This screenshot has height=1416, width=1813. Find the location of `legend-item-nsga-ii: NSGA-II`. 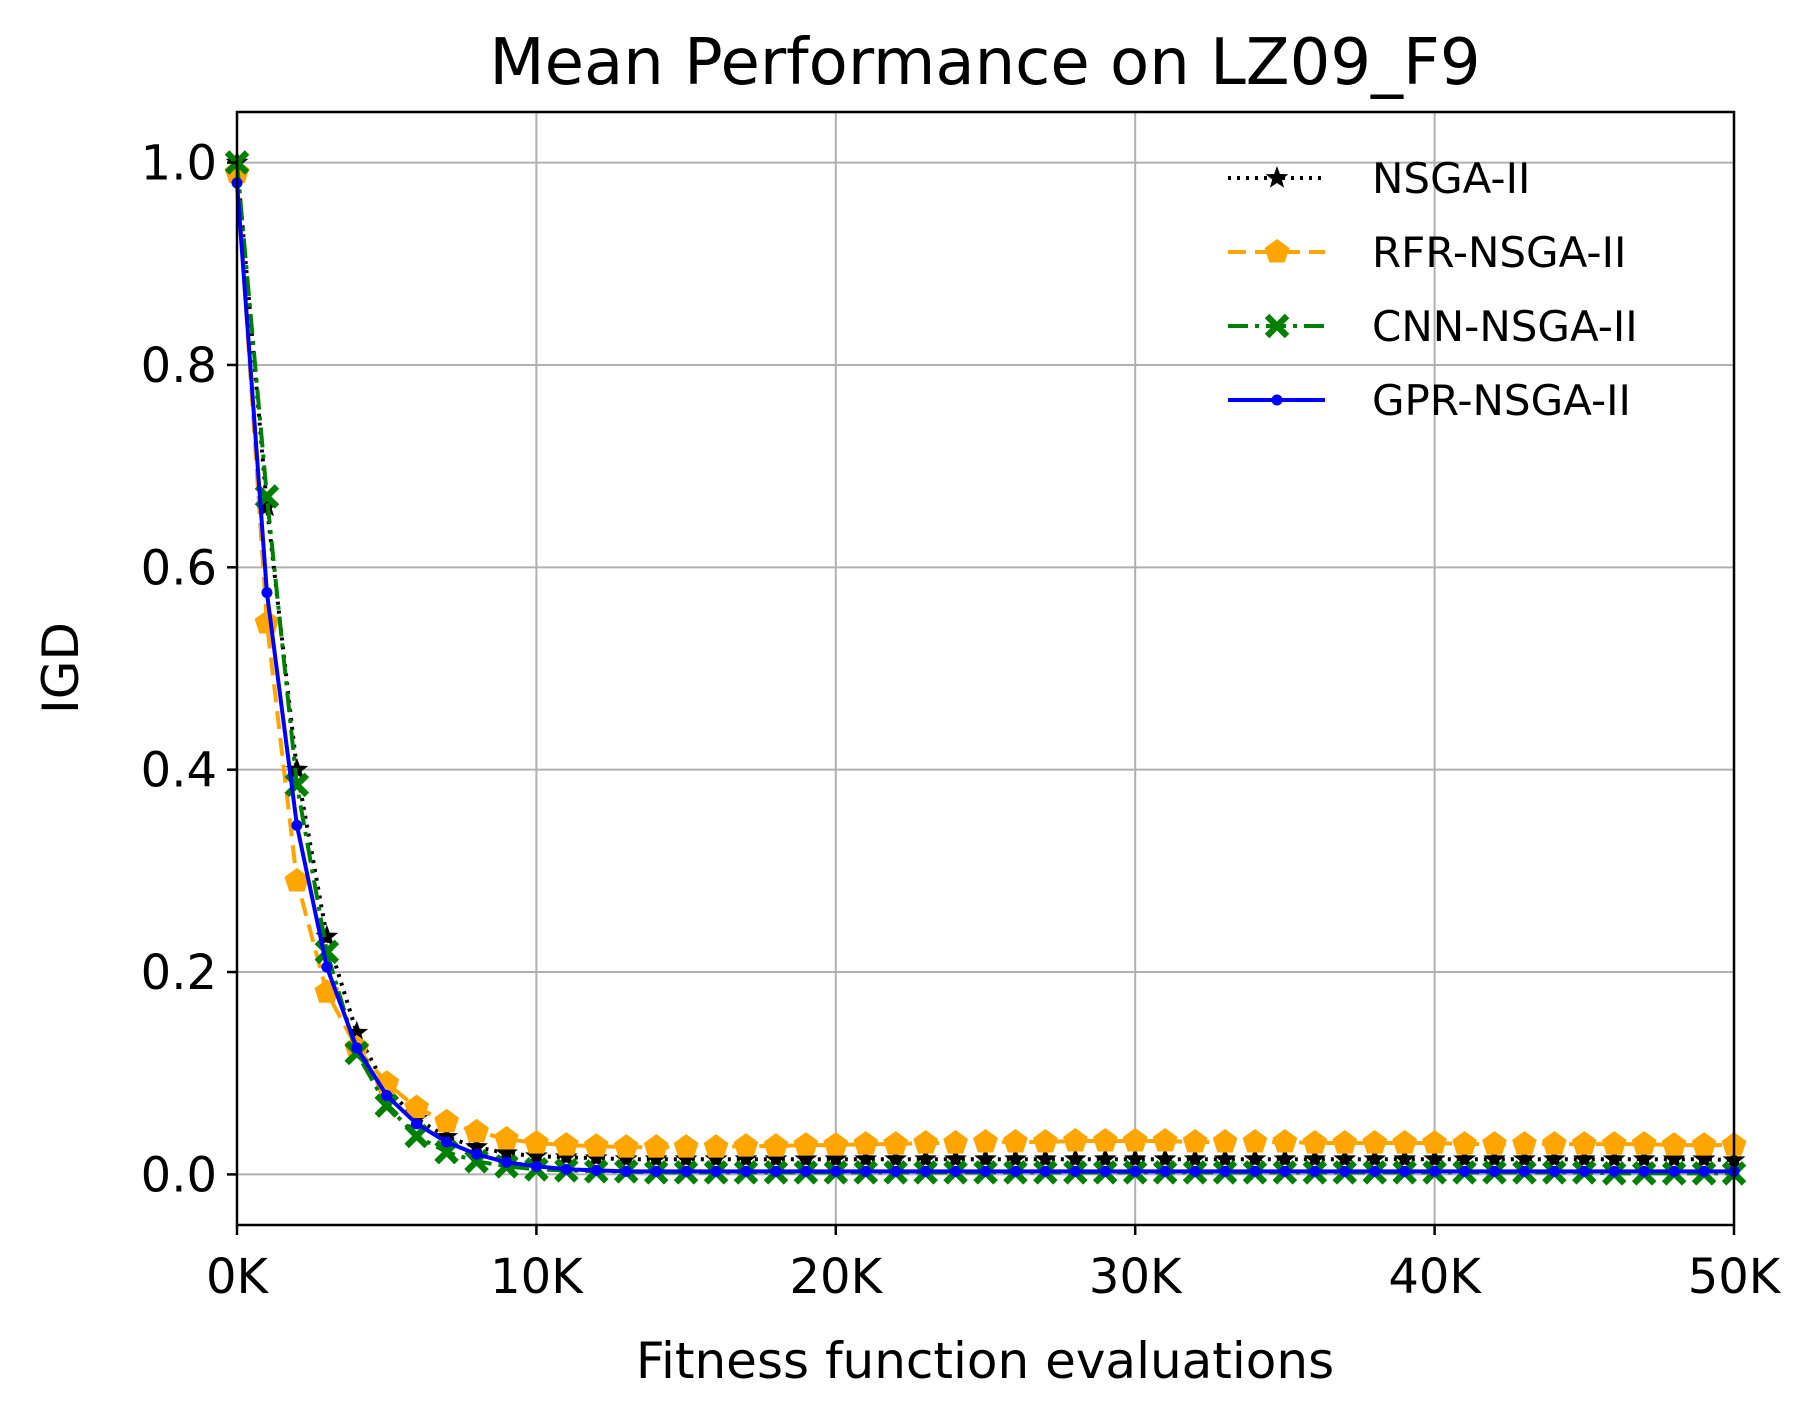

legend-item-nsga-ii: NSGA-II is located at coordinates (1379, 178).